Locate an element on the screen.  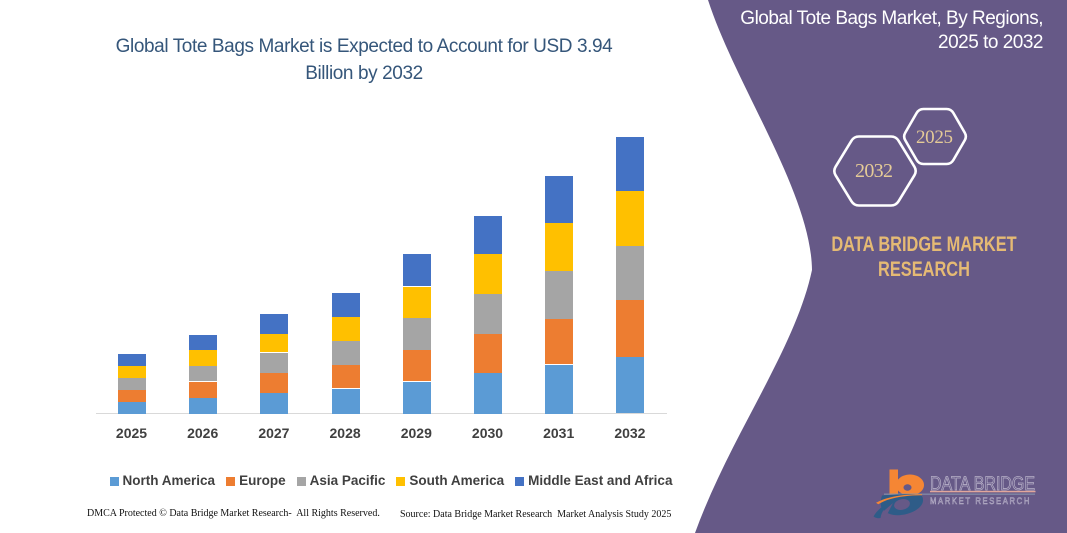
svg-text: 2025 is located at coordinates (934, 137).